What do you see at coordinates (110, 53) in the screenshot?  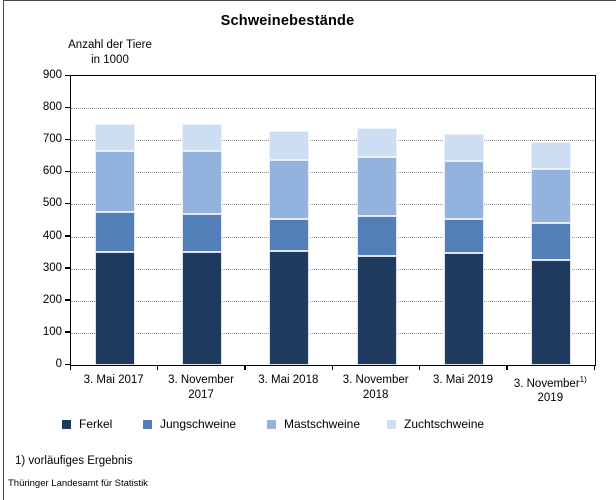 I see `y-axis-title: Anzahl der Tiere in 1000` at bounding box center [110, 53].